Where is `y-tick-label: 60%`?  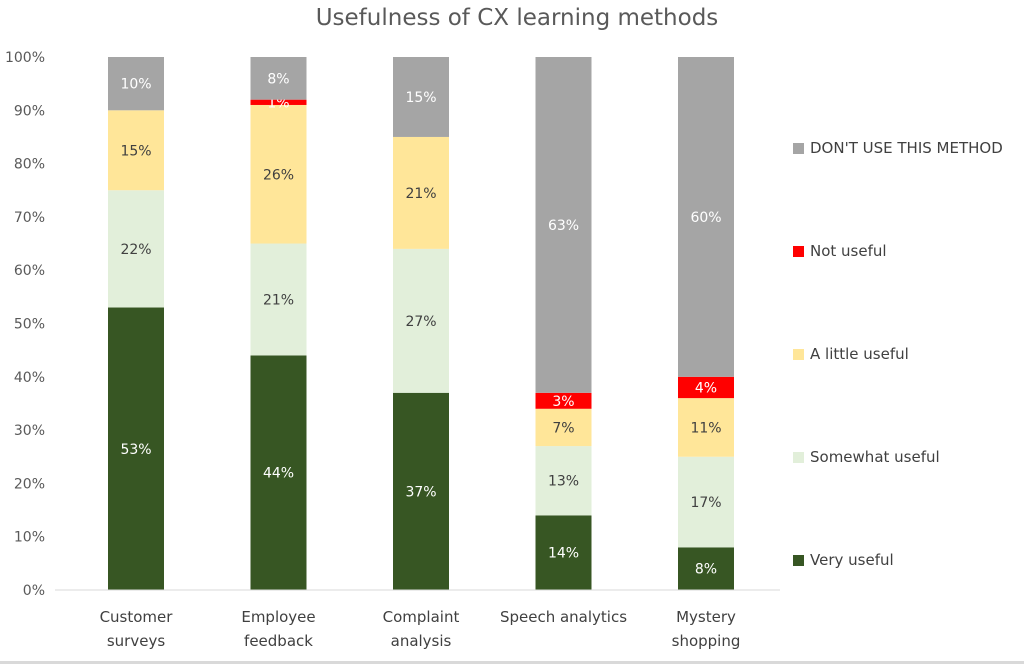 y-tick-label: 60% is located at coordinates (29, 271).